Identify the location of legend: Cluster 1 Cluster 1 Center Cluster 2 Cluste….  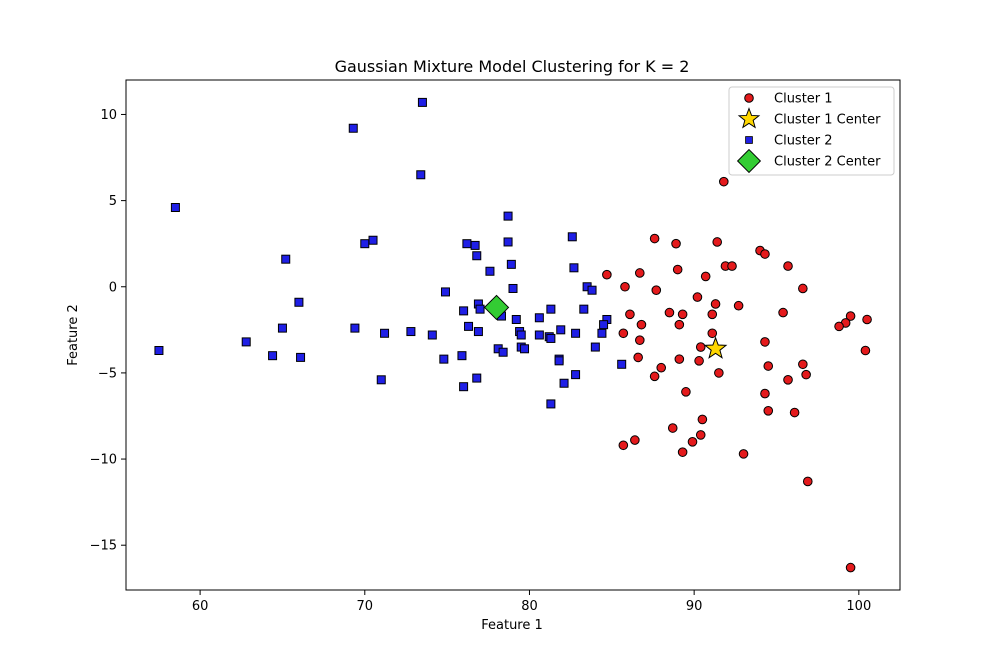
(811, 131).